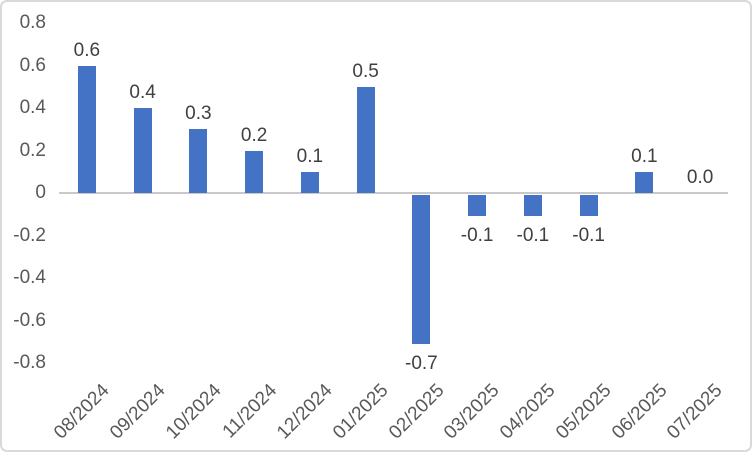 This screenshot has height=452, width=752. Describe the element at coordinates (32, 65) in the screenshot. I see `y-axis-tick-label: 0.6` at that location.